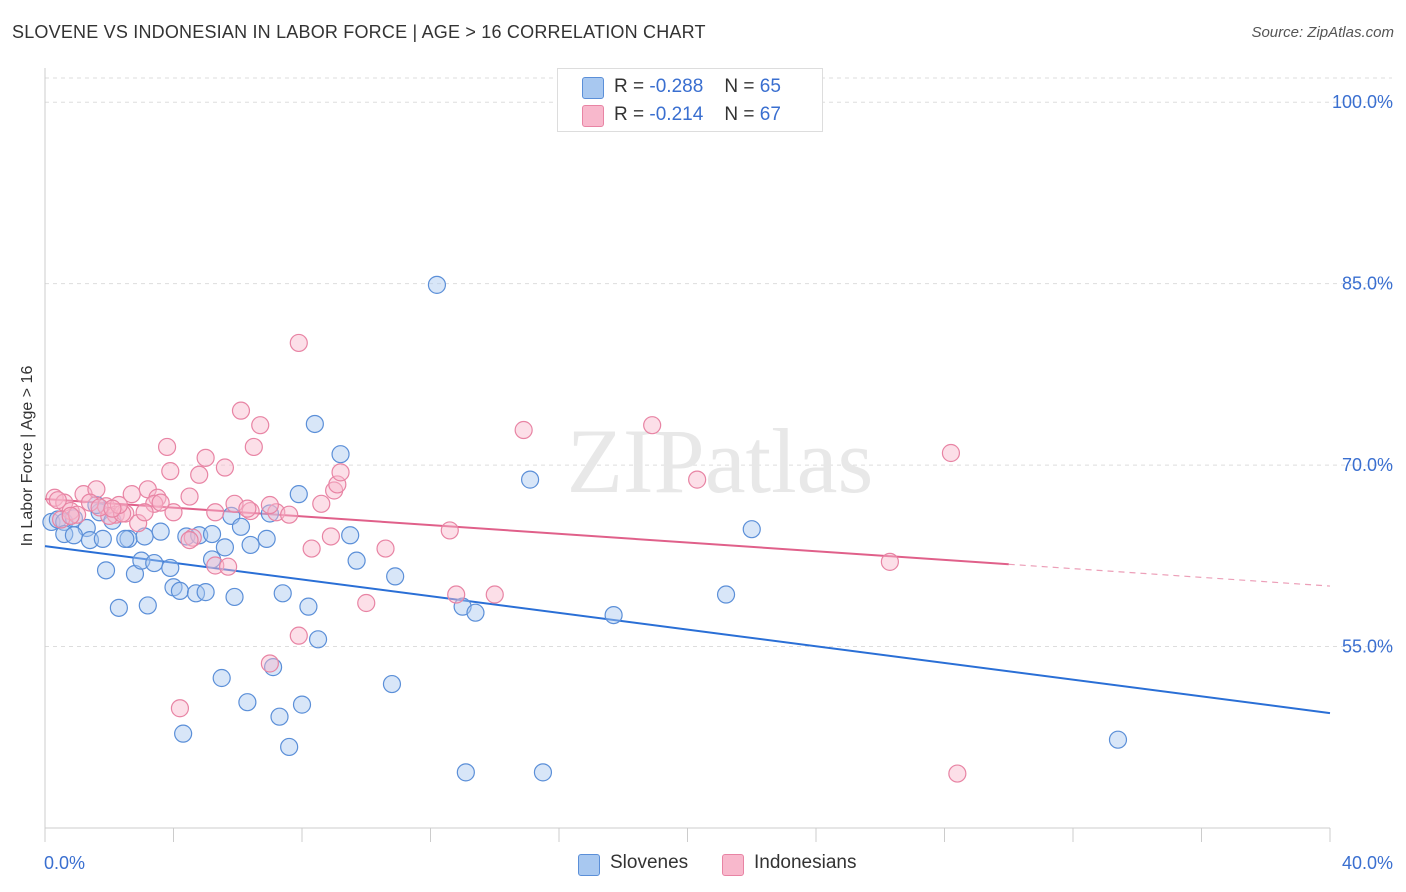 The image size is (1406, 892). Describe the element at coordinates (697, 86) in the screenshot. I see `legend-stats-slovenes: R = -0.288 N = 65` at that location.